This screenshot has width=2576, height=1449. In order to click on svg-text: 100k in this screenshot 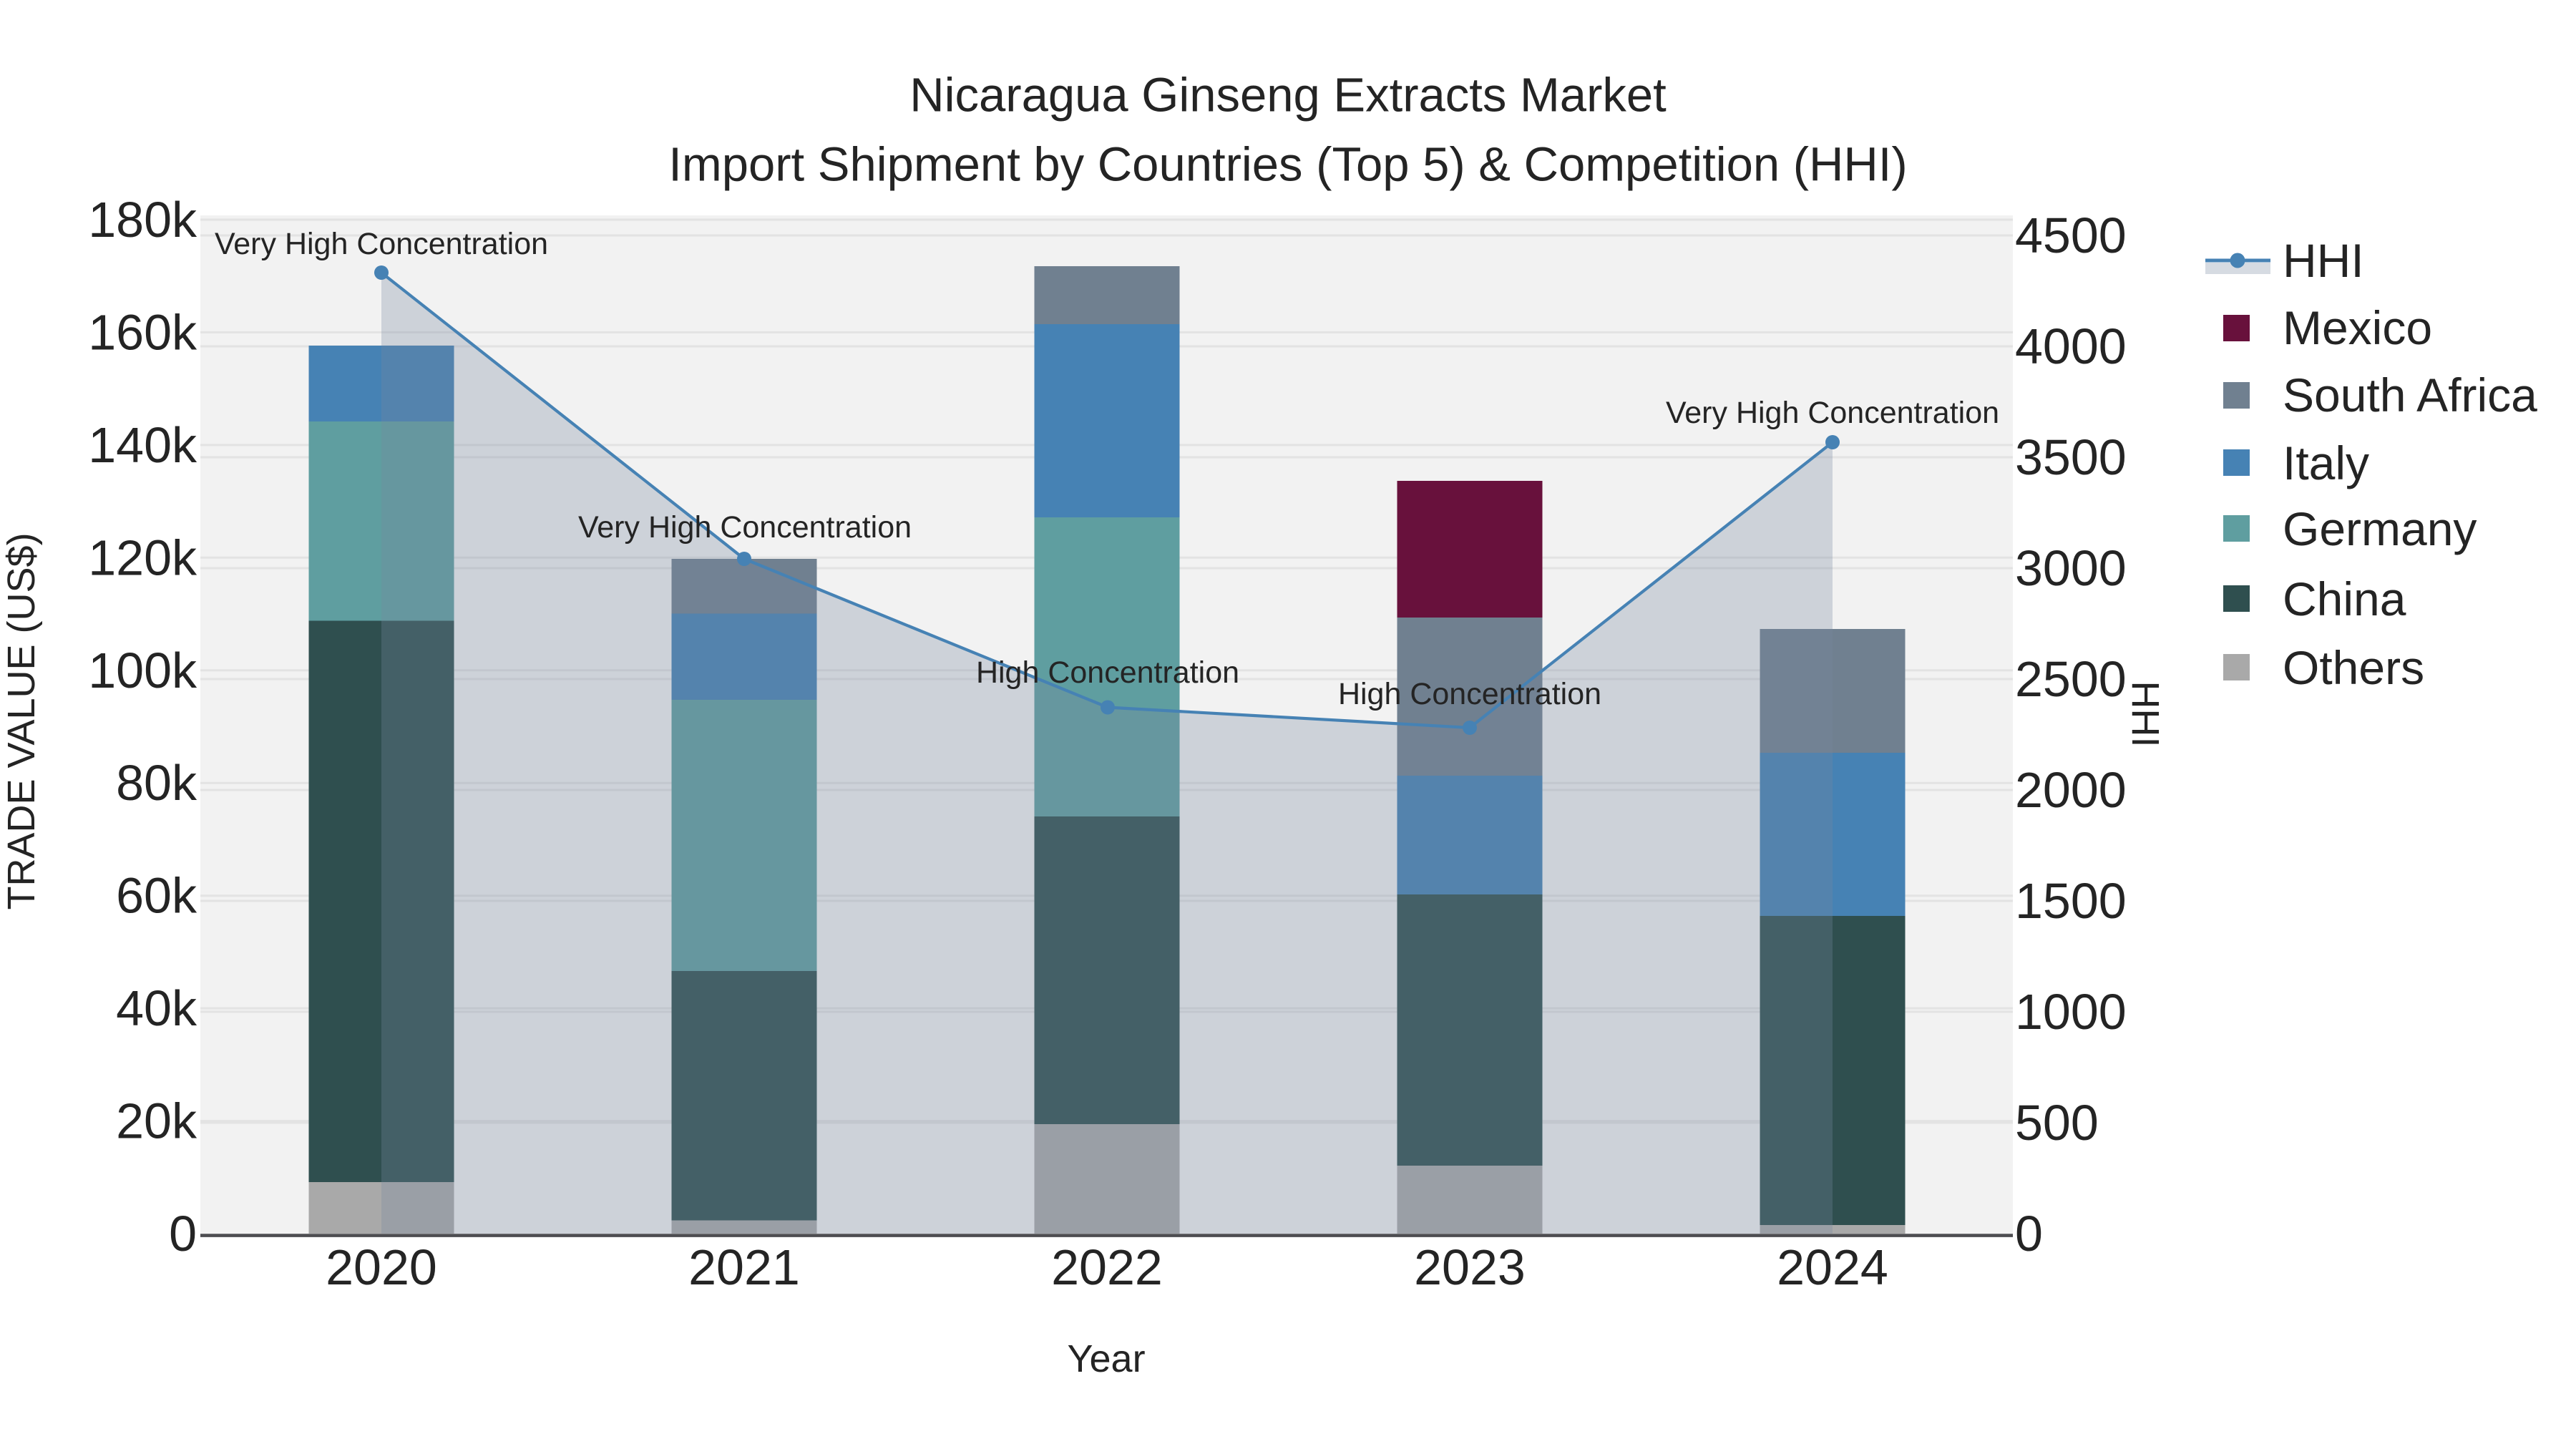, I will do `click(142, 670)`.